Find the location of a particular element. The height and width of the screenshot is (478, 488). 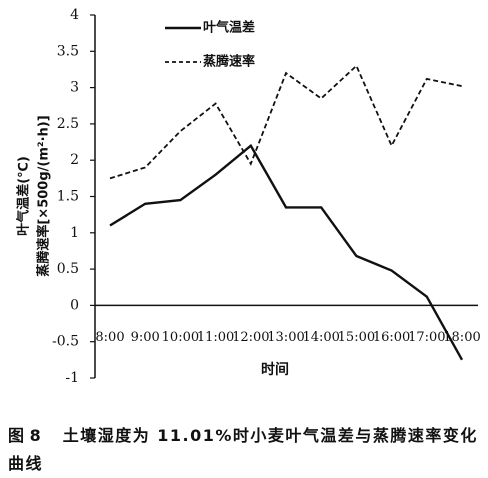

x-tick-label: 9:00 is located at coordinates (145, 337).